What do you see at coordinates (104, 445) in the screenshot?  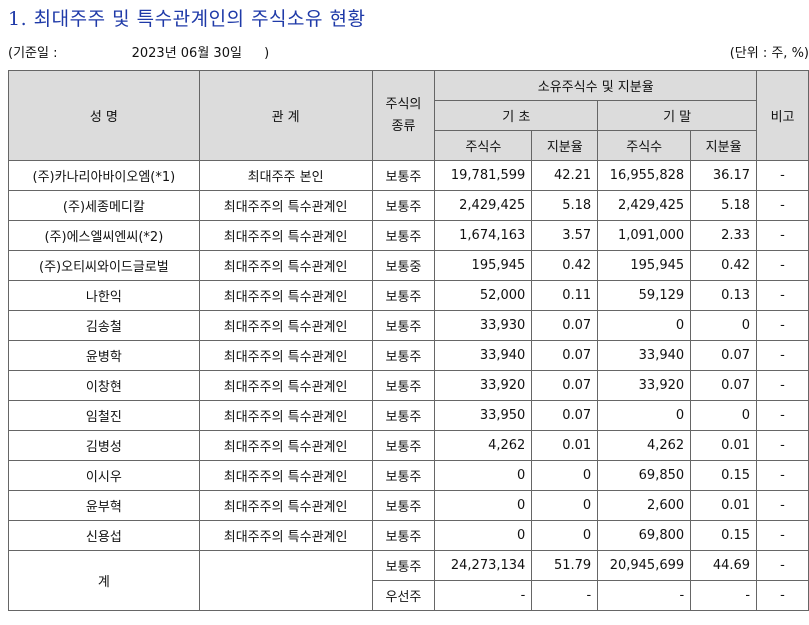 I see `cell-name: 김병성` at bounding box center [104, 445].